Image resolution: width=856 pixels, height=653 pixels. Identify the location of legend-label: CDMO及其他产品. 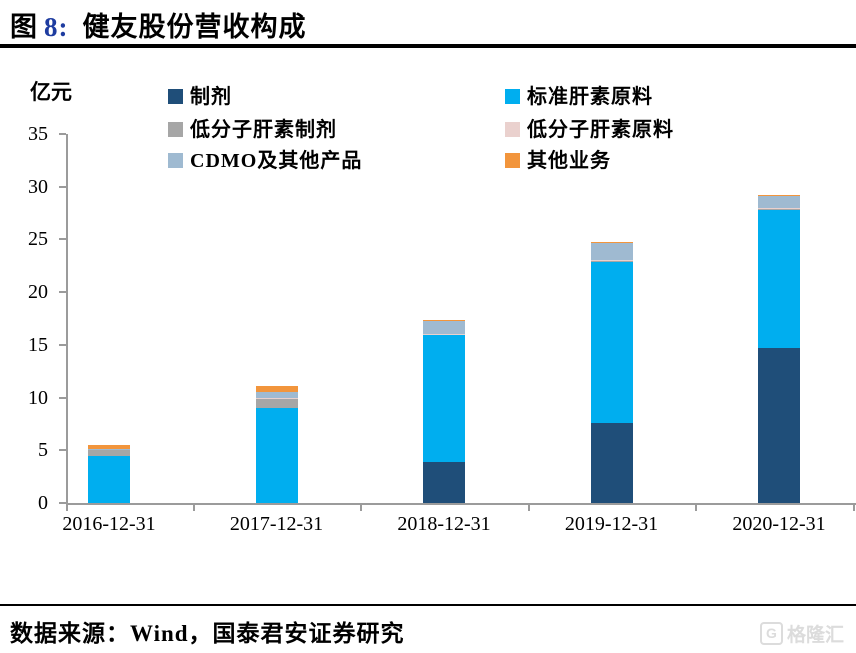
(276, 161).